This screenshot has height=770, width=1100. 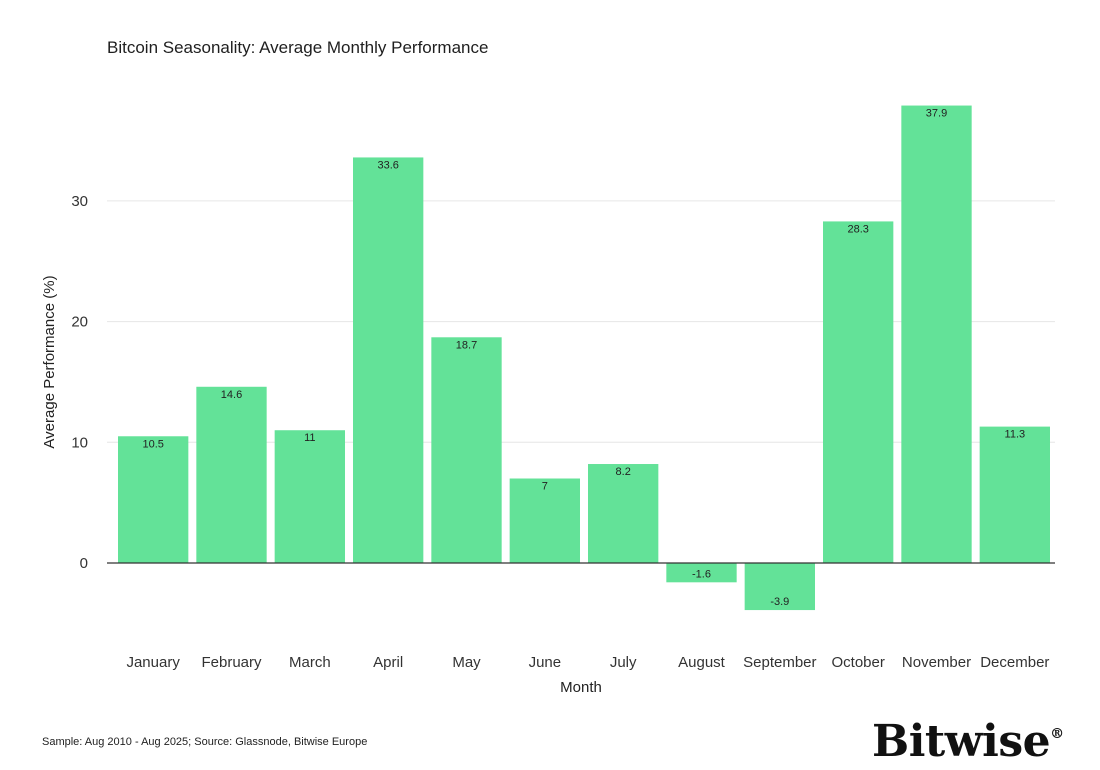 What do you see at coordinates (545, 487) in the screenshot?
I see `data-label: 7` at bounding box center [545, 487].